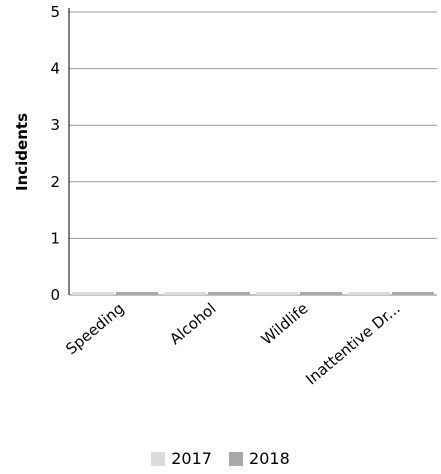  I want to click on legend-item-2017: 2017, so click(181, 458).